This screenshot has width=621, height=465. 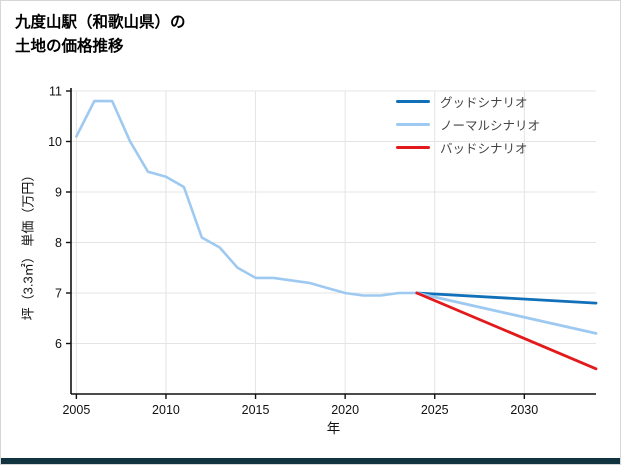 What do you see at coordinates (435, 410) in the screenshot?
I see `svg-text: 2025` at bounding box center [435, 410].